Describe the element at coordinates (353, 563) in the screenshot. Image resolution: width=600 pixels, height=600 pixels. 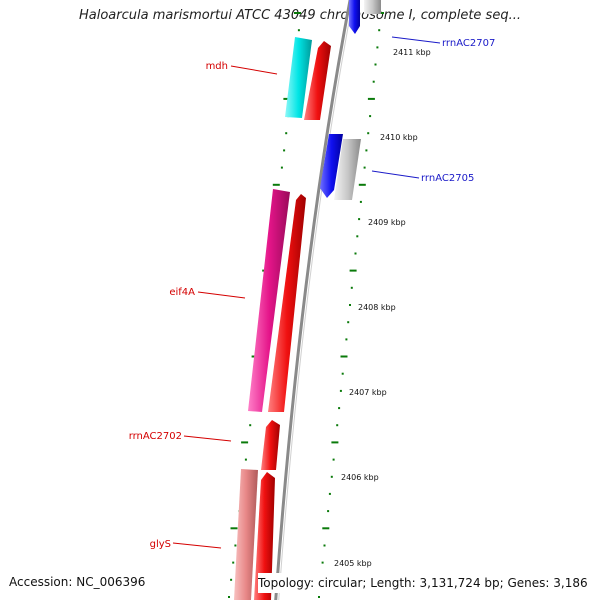
I see `tick-label-2405: 2405 kbp` at that location.